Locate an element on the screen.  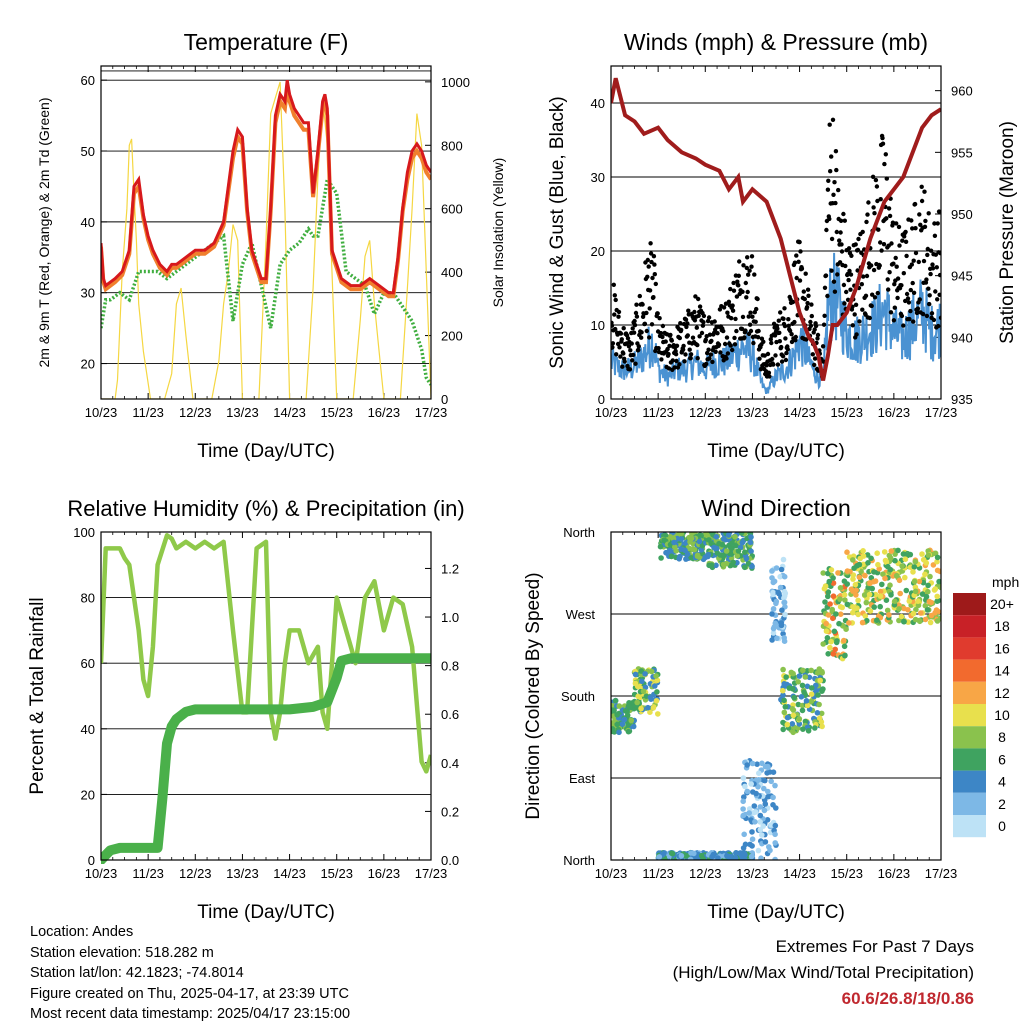
humidity-y2tick-label: 0.6 is located at coordinates (450, 714).